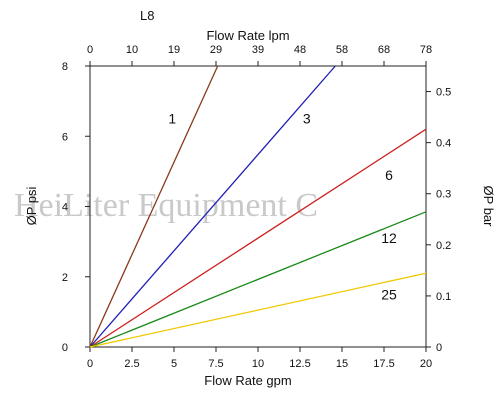 Image resolution: width=500 pixels, height=418 pixels. Describe the element at coordinates (166, 205) in the screenshot. I see `watermark-text: HeiLiter Equipment C` at that location.